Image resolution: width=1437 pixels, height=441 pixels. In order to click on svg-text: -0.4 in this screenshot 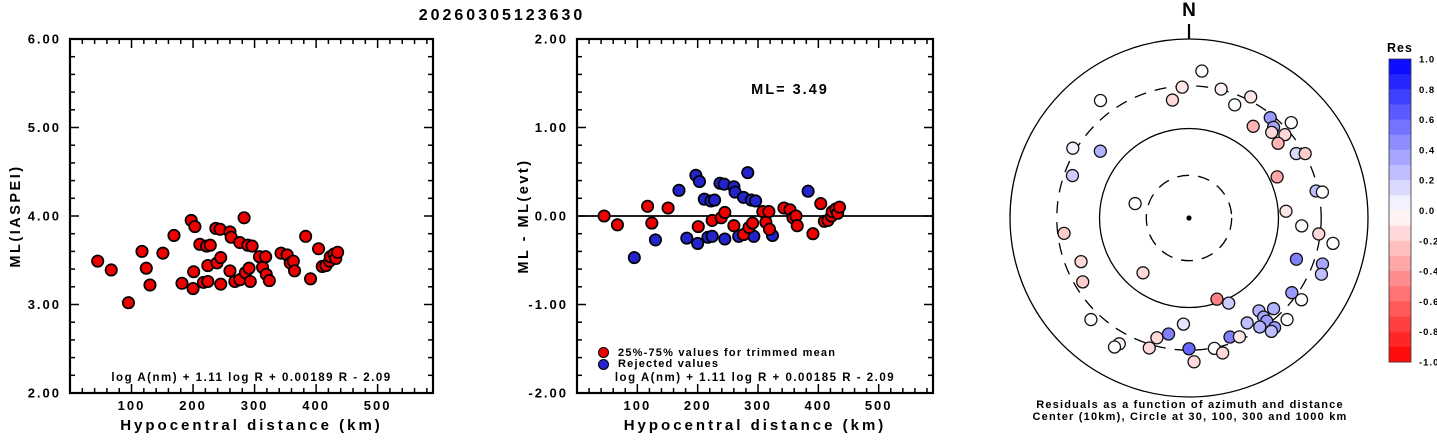, I will do `click(1428, 272)`.